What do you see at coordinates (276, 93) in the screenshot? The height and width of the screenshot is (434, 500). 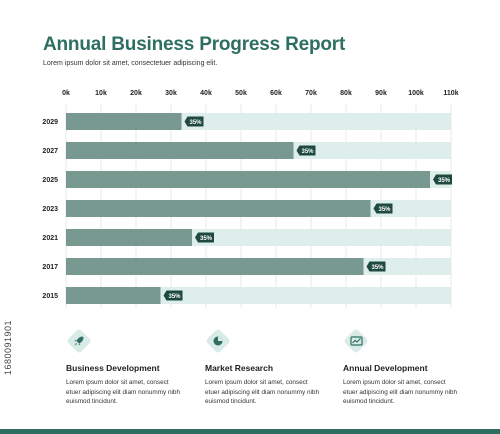 I see `x-tick-label: 60k` at bounding box center [276, 93].